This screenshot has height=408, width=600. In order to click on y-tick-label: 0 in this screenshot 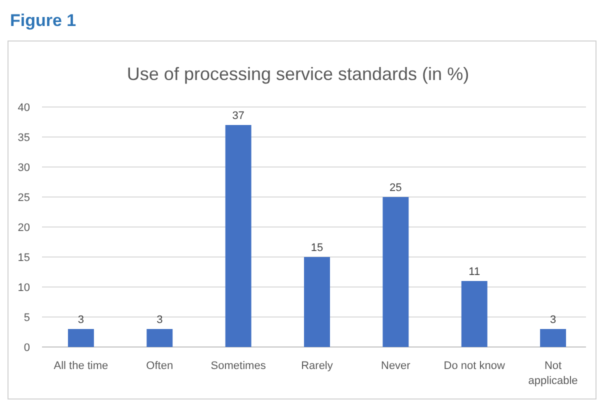, I will do `click(27, 348)`.